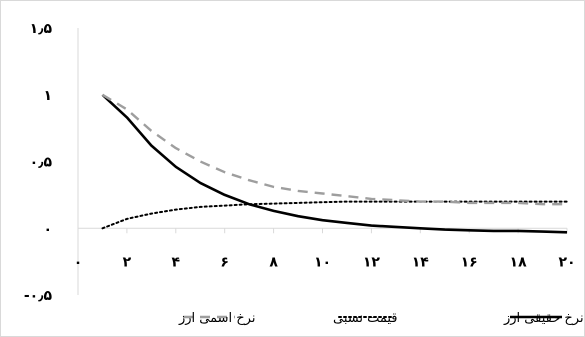 The width and height of the screenshot is (585, 337). Describe the element at coordinates (127, 262) in the screenshot. I see `x-tick-label: ۲` at that location.